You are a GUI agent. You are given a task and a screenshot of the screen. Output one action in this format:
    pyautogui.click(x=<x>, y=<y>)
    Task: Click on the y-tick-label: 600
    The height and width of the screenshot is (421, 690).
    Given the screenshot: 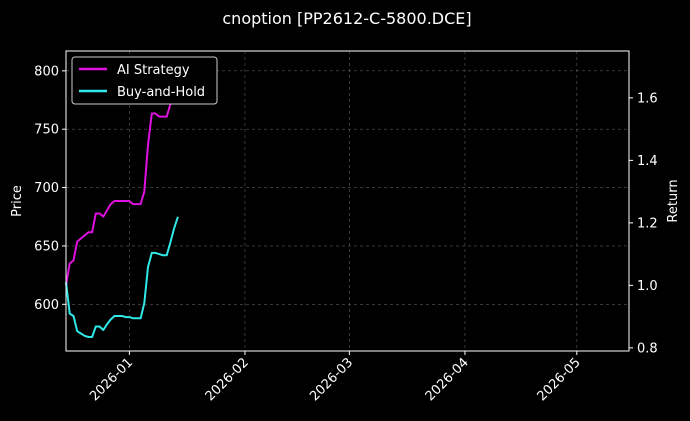 What is the action you would take?
    pyautogui.click(x=46, y=305)
    